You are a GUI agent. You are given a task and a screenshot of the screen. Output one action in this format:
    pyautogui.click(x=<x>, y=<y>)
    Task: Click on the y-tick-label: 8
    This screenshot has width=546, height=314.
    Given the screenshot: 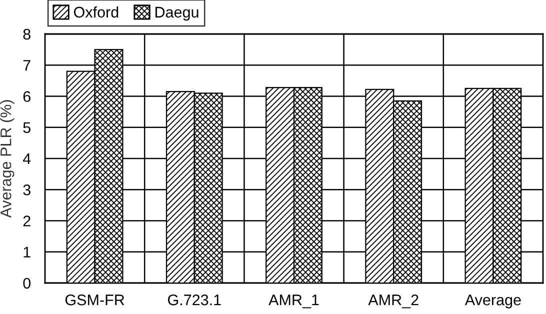 What is the action you would take?
    pyautogui.click(x=26, y=34)
    